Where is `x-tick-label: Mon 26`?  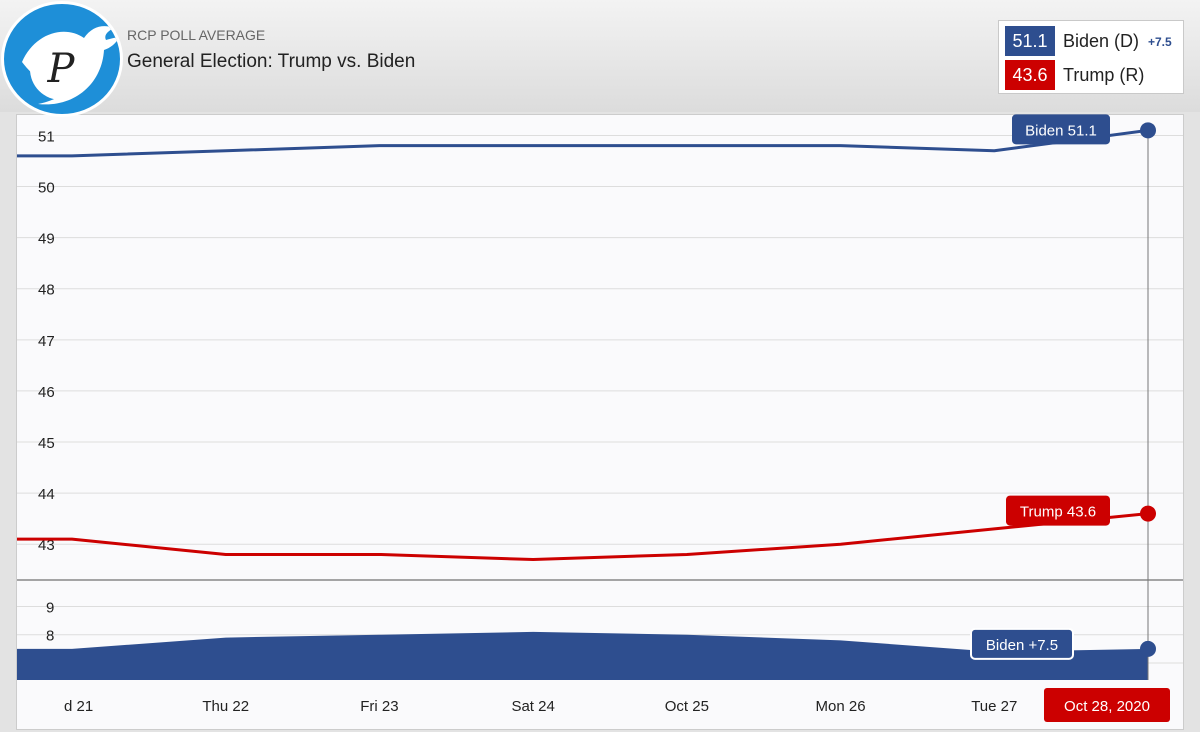
x-tick-label: Mon 26 is located at coordinates (841, 706).